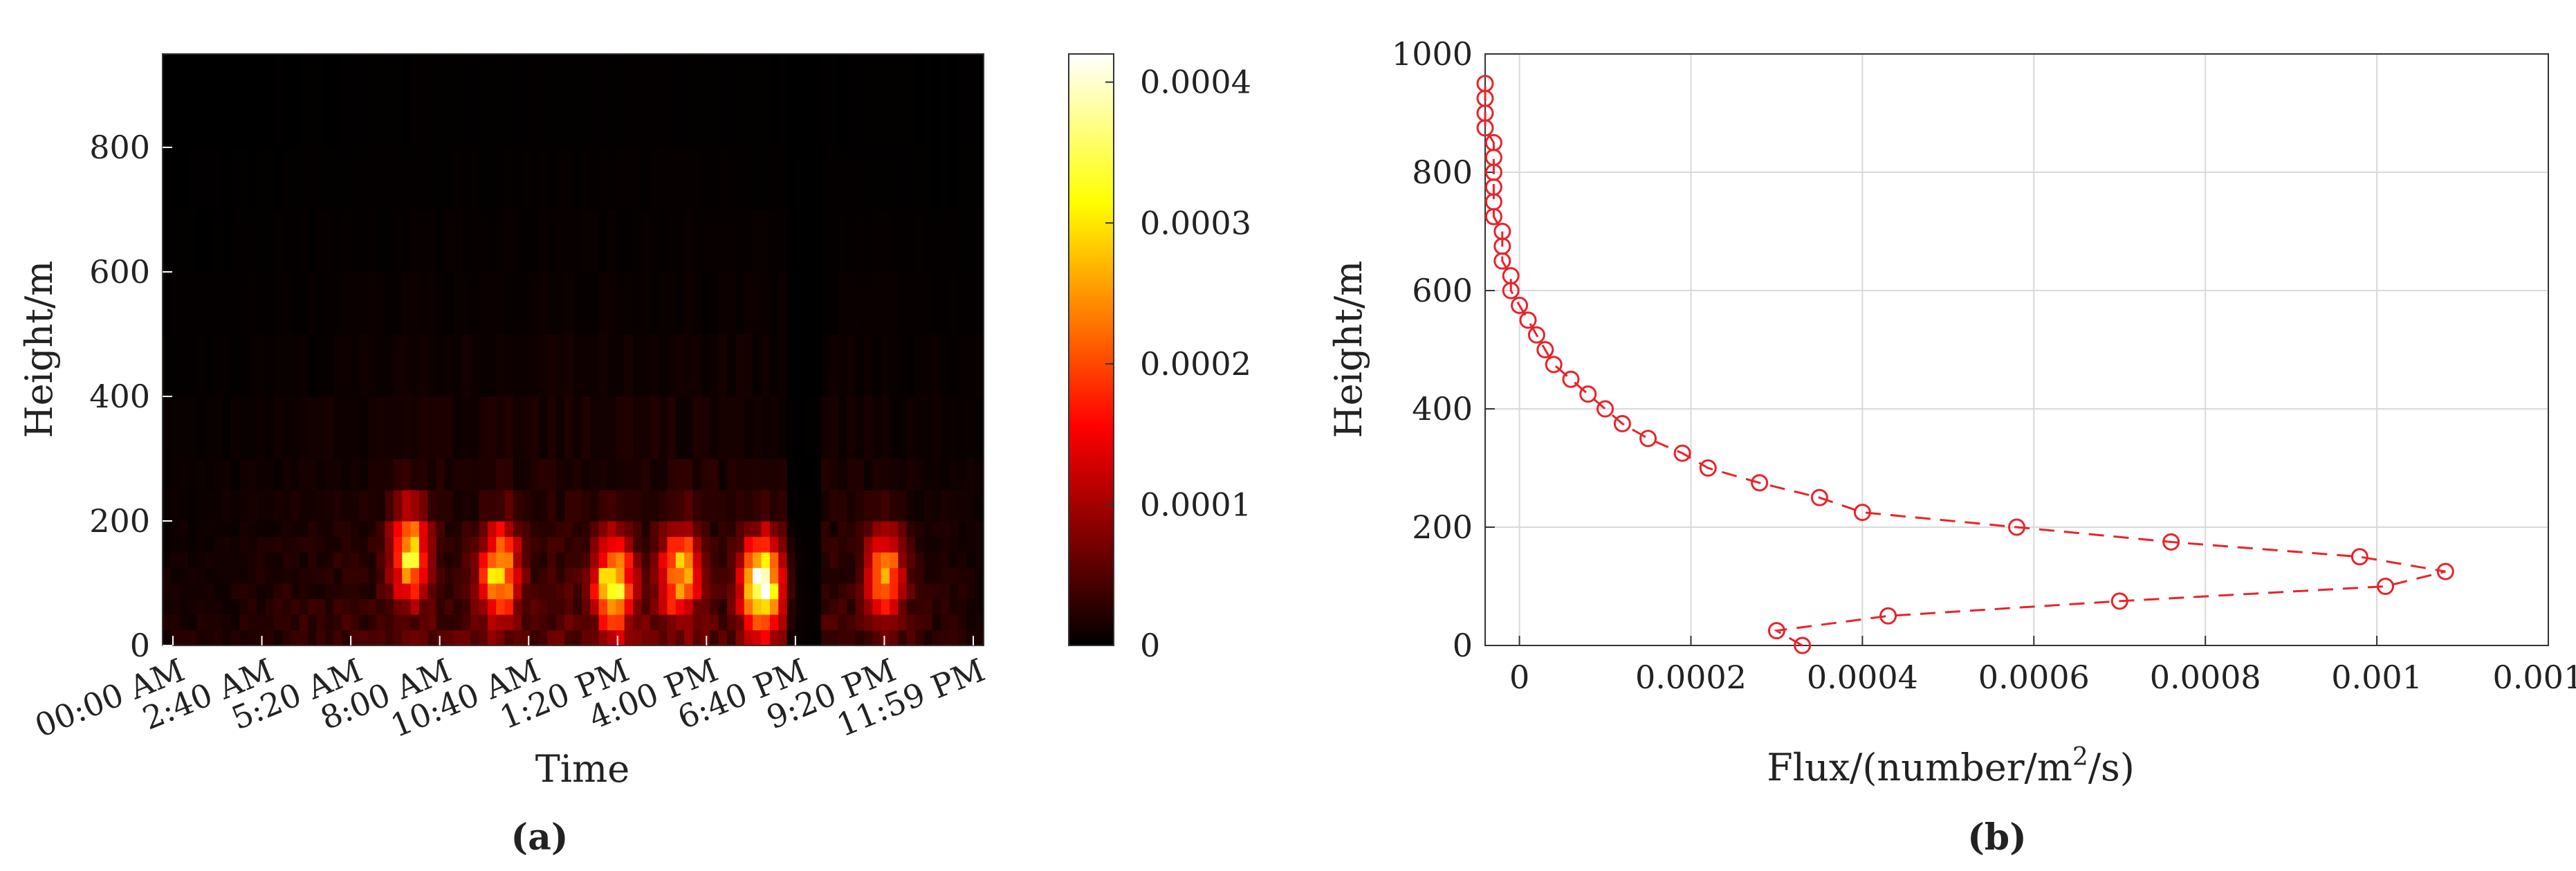 The height and width of the screenshot is (871, 2576). What do you see at coordinates (1554, 365) in the screenshot?
I see `flux-data-point` at bounding box center [1554, 365].